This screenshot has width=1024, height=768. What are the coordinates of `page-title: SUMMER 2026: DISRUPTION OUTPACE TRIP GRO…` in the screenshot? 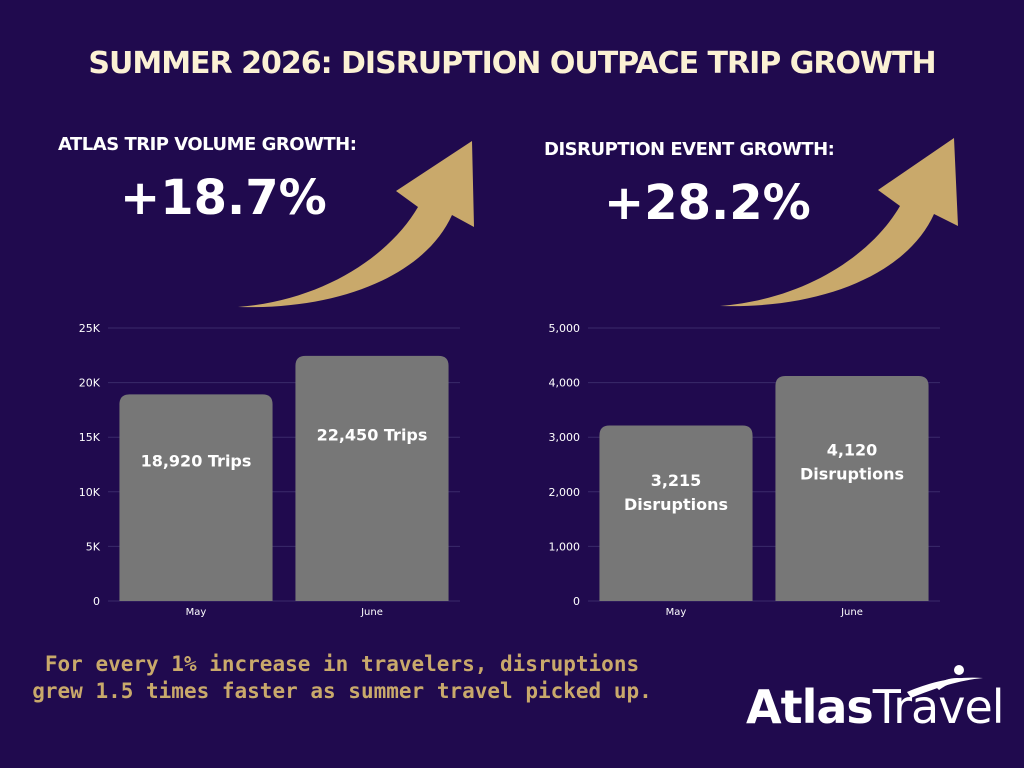 It's located at (512, 63).